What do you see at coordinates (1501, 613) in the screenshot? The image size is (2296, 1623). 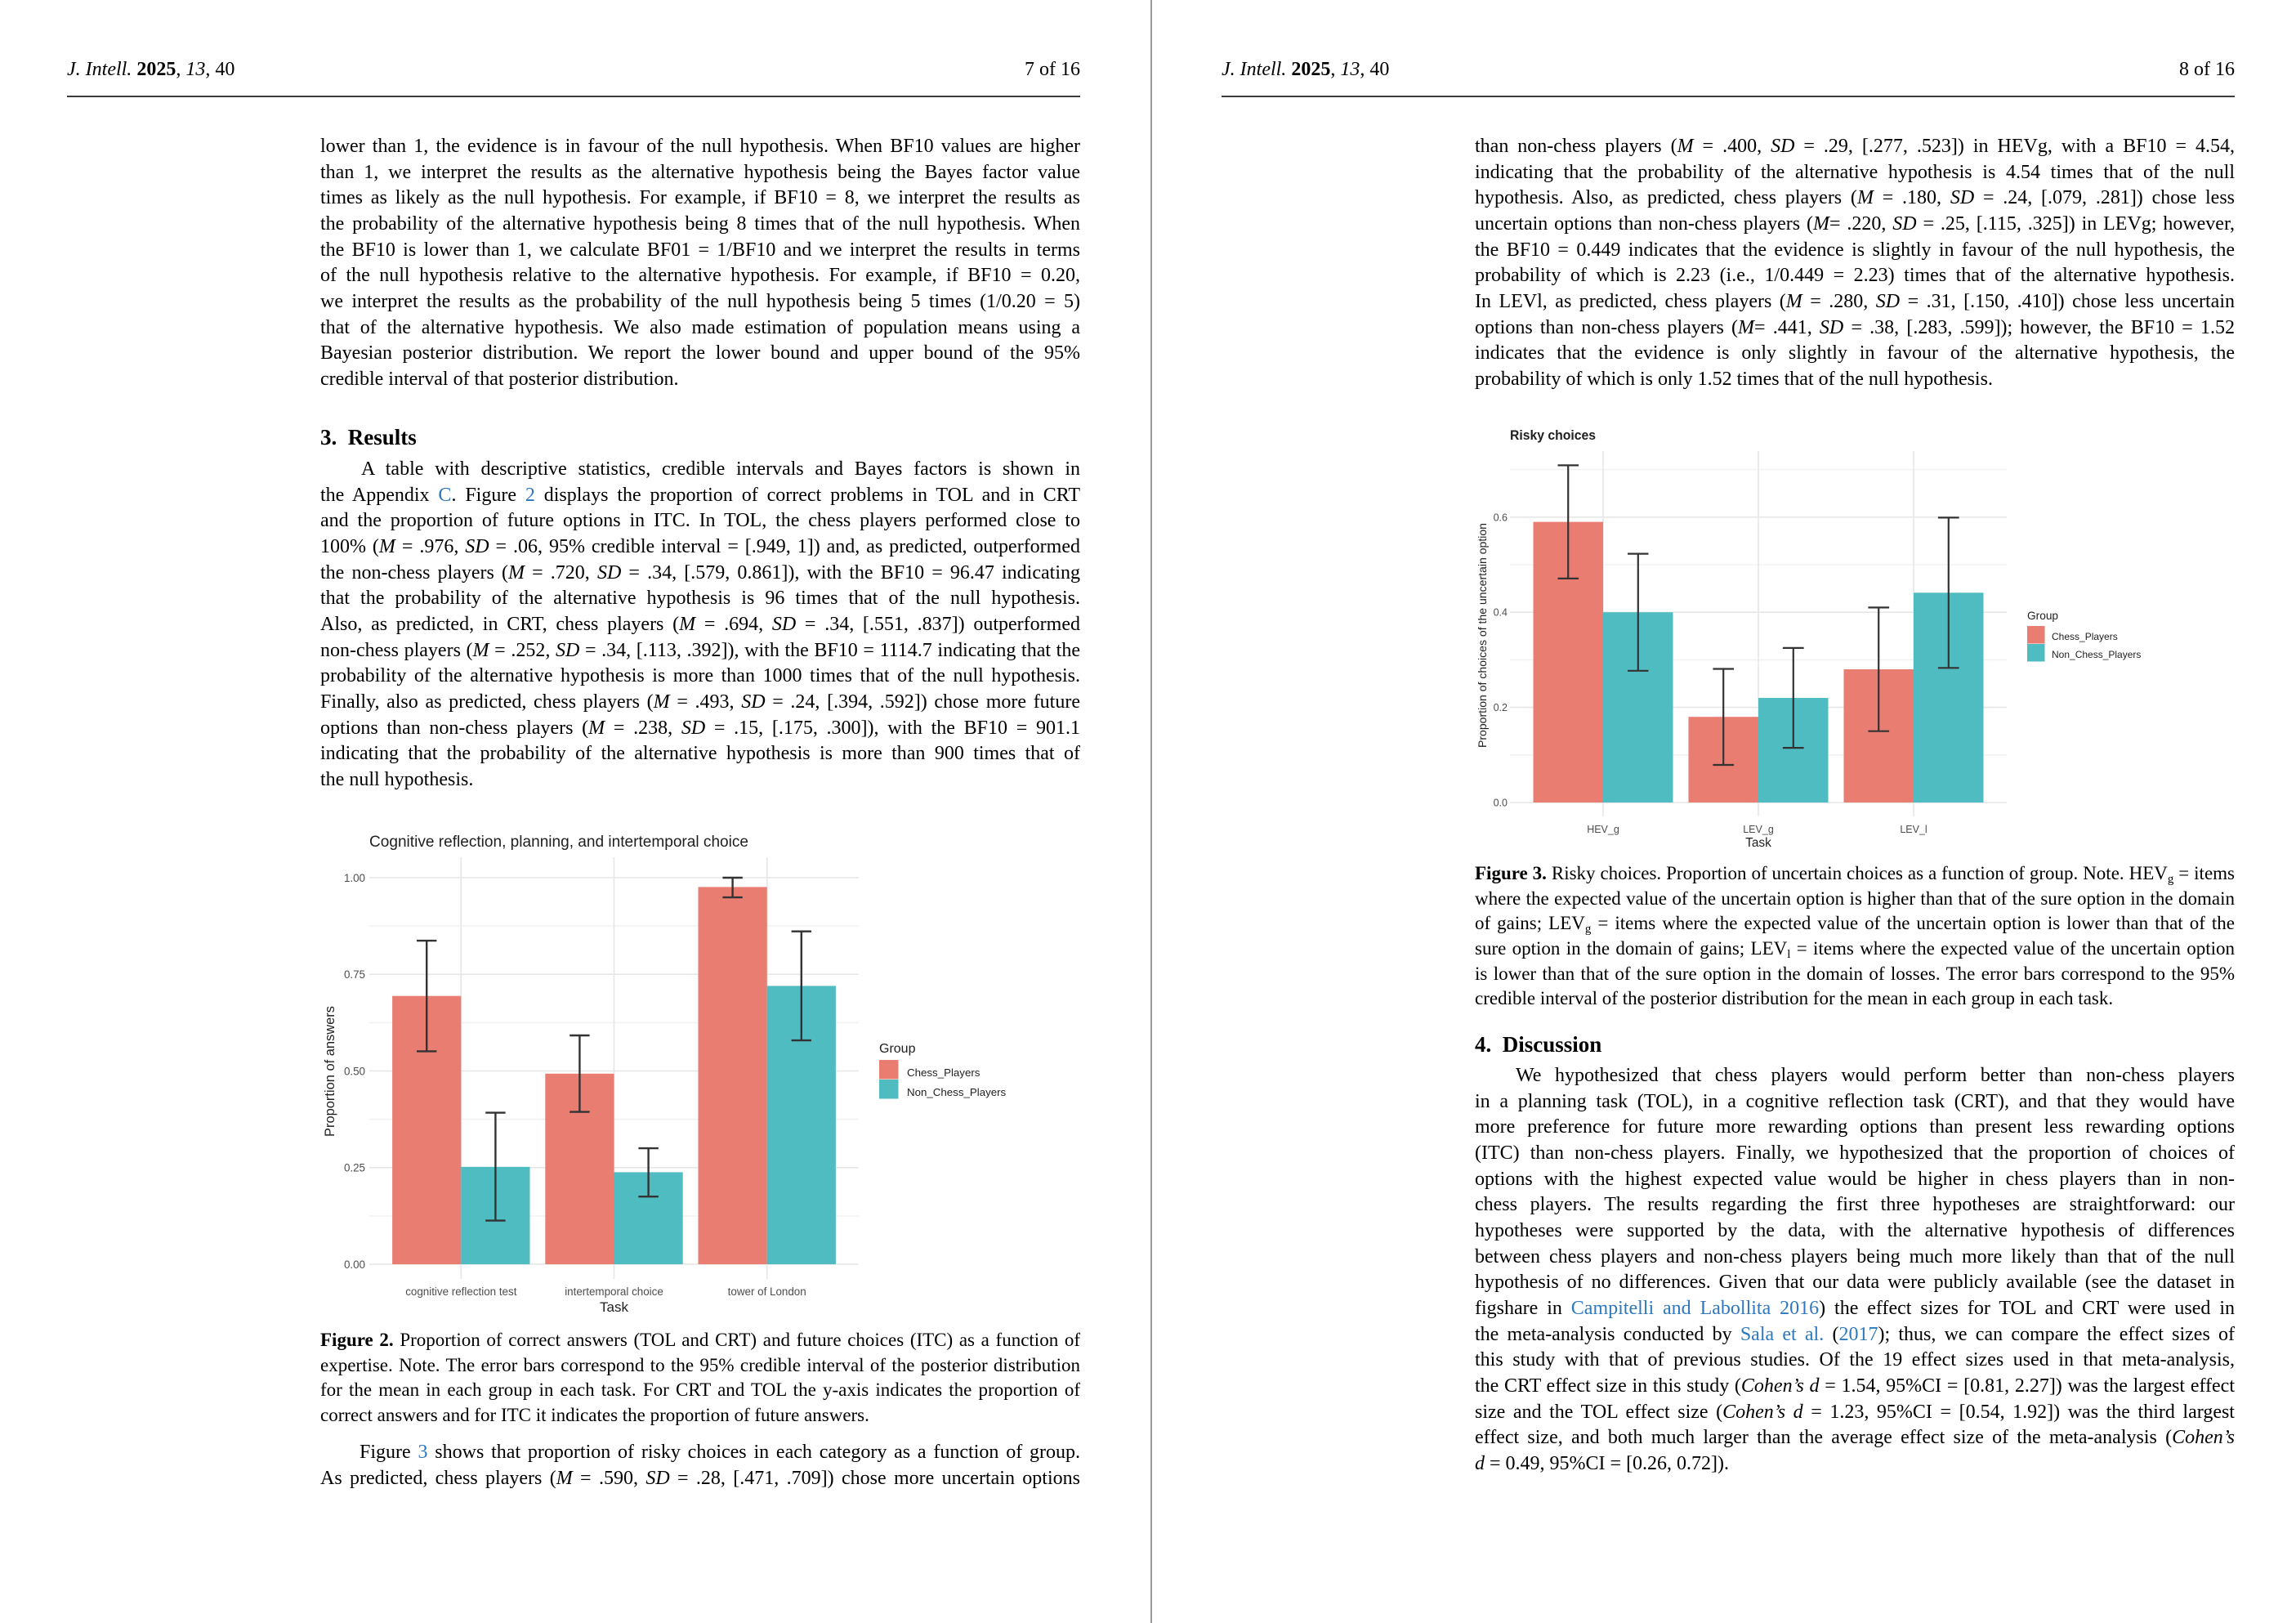 I see `svg-text: 0.4` at bounding box center [1501, 613].